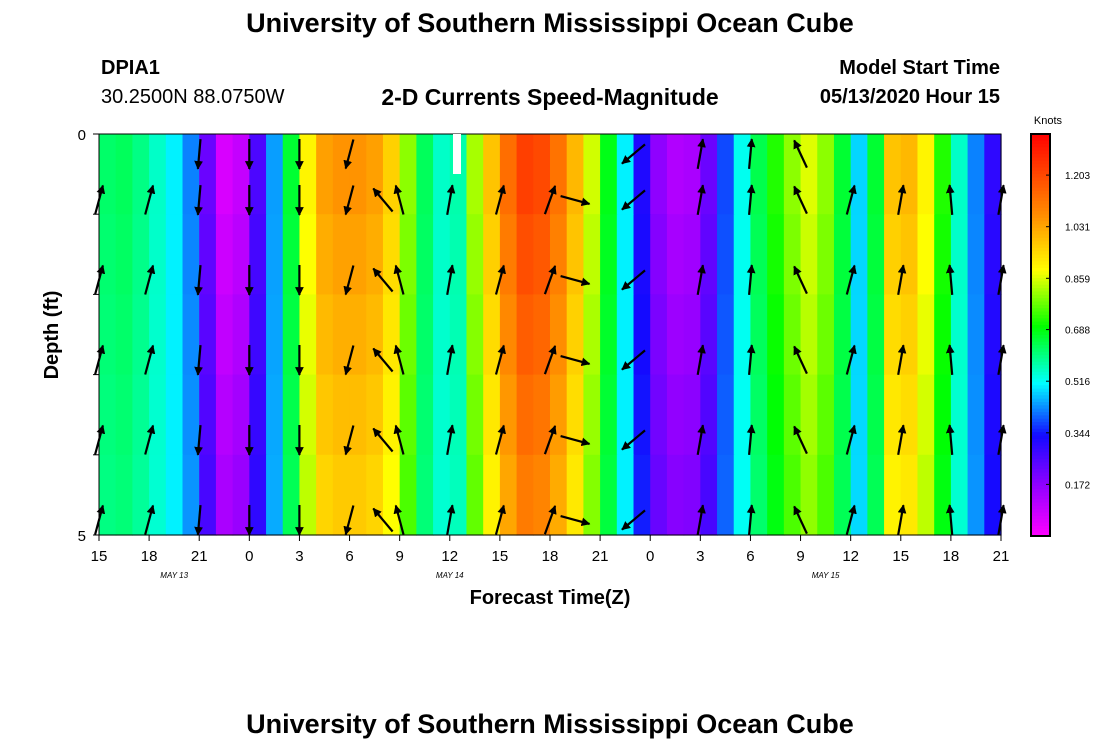  Describe the element at coordinates (650, 556) in the screenshot. I see `x-tick-label: 0` at that location.